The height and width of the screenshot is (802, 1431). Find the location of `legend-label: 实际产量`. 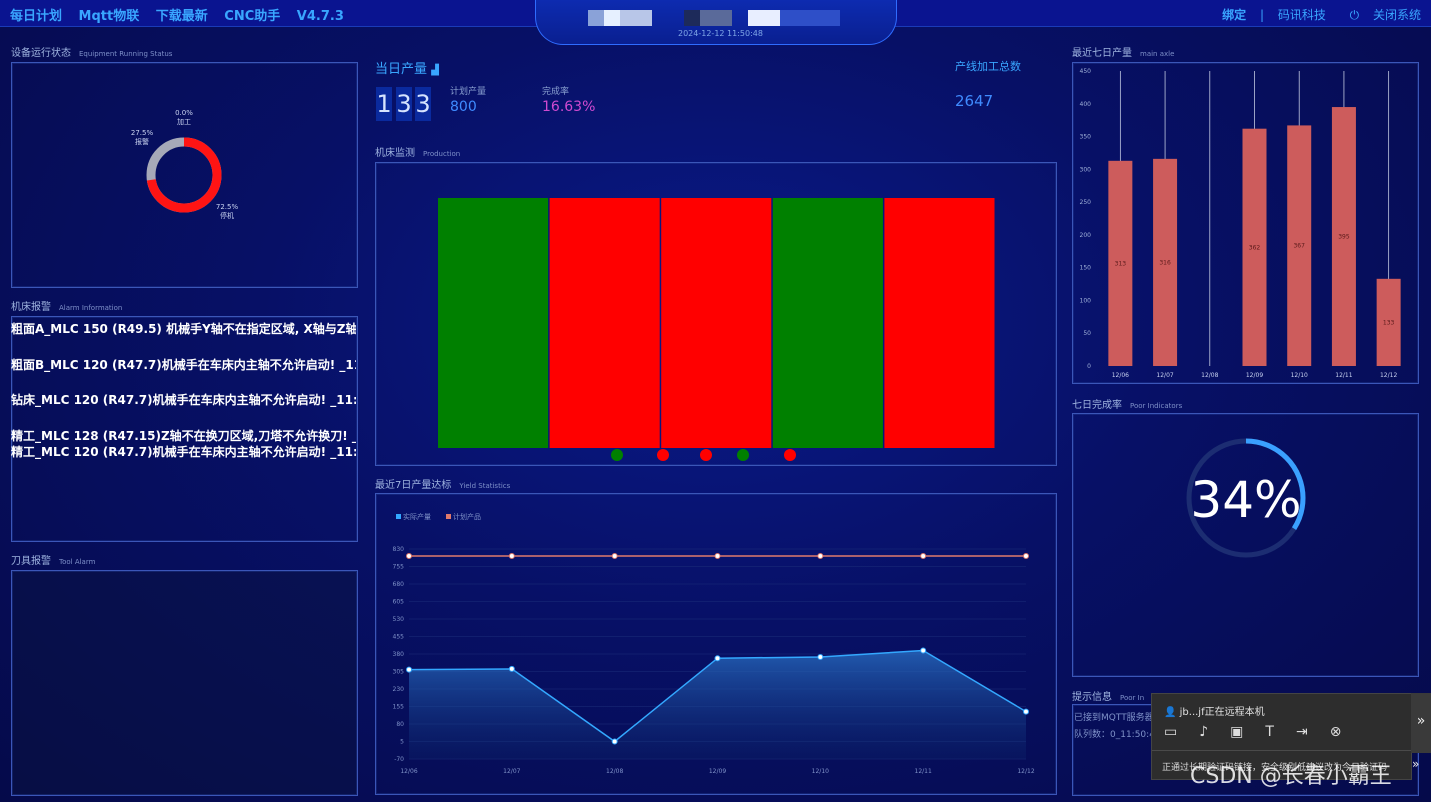

legend-label: 实际产量 is located at coordinates (417, 516).